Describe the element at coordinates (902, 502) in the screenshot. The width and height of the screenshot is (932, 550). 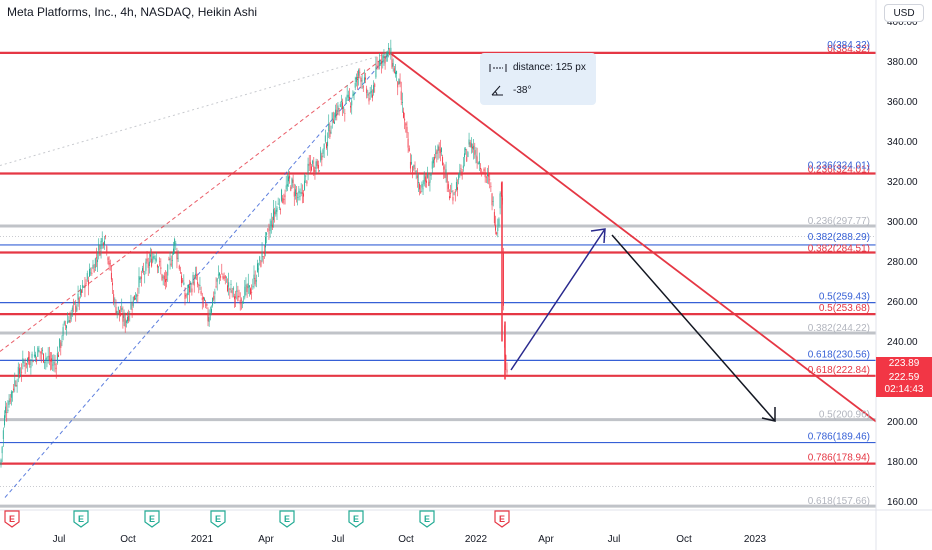
I see `y-tick-label: 160.00` at that location.